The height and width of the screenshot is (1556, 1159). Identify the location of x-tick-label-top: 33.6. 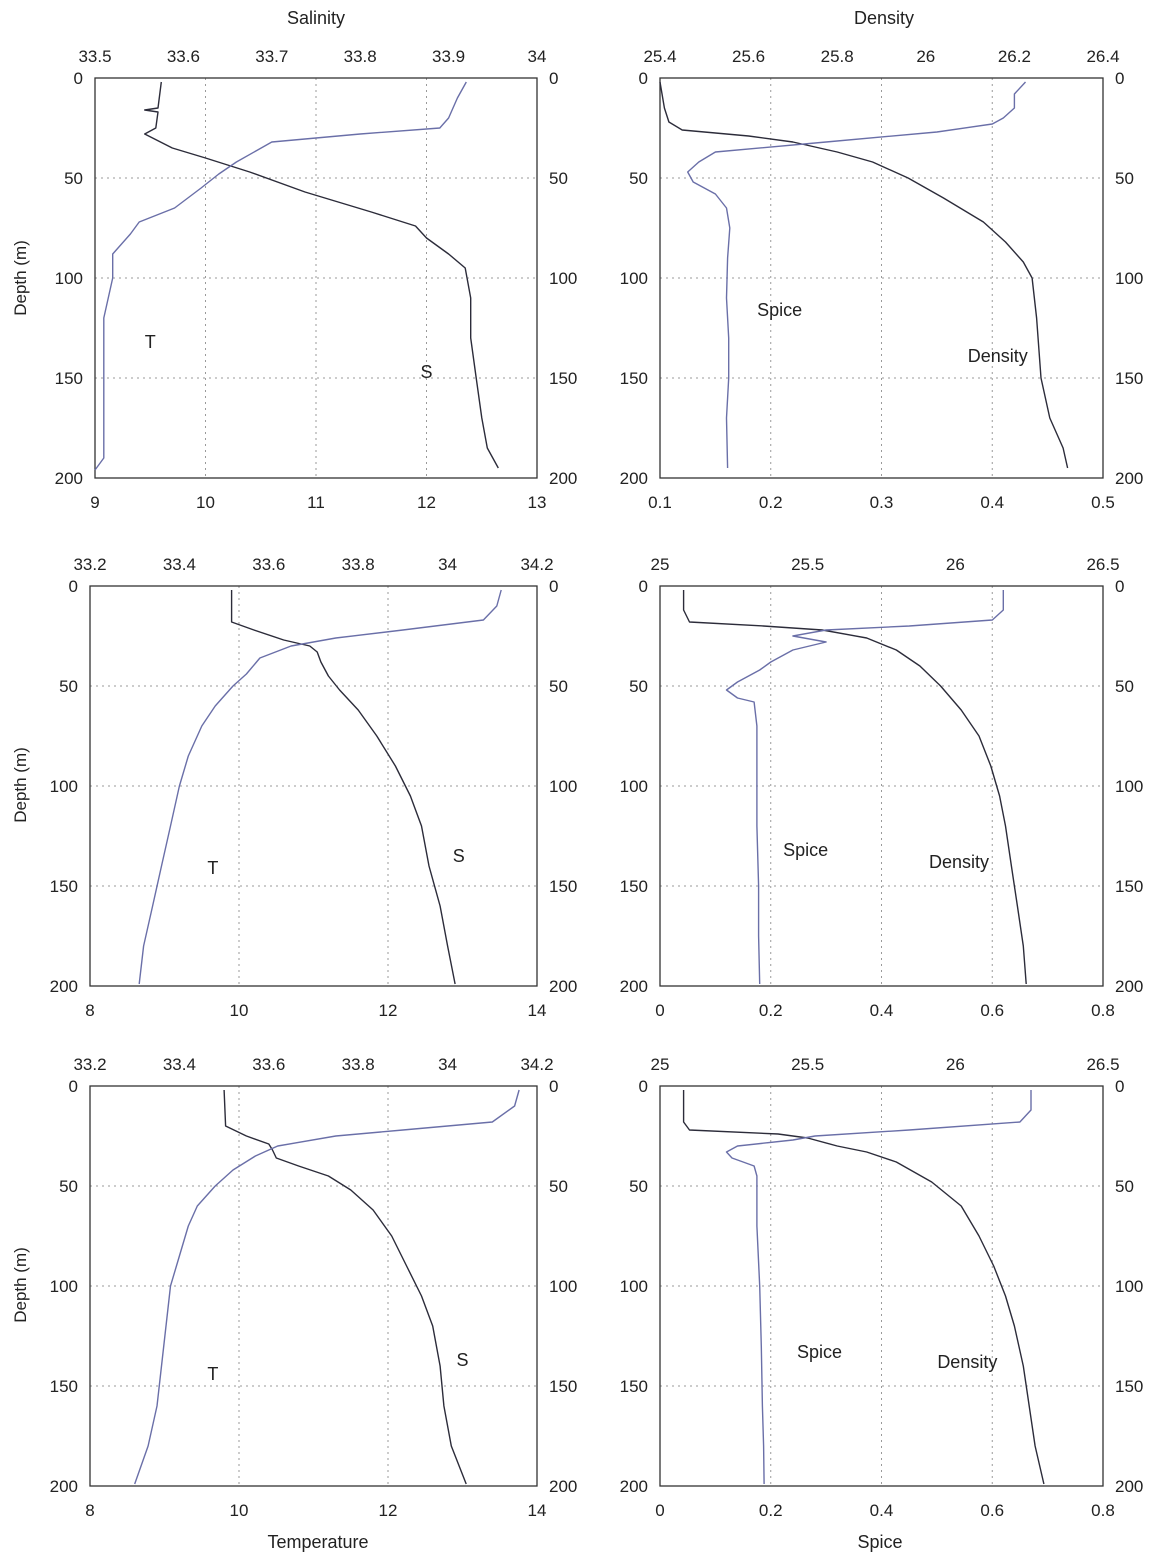
(268, 564).